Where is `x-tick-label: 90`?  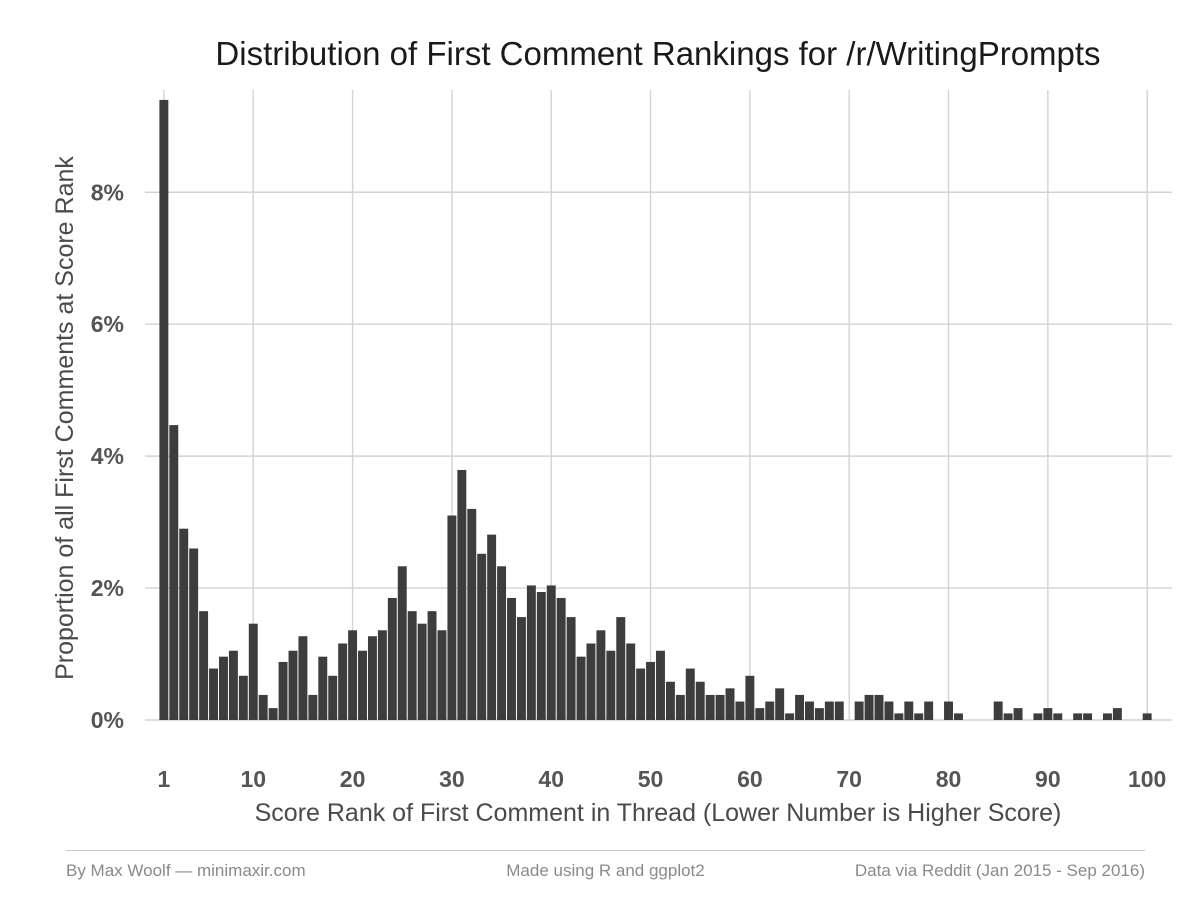
x-tick-label: 90 is located at coordinates (1048, 779).